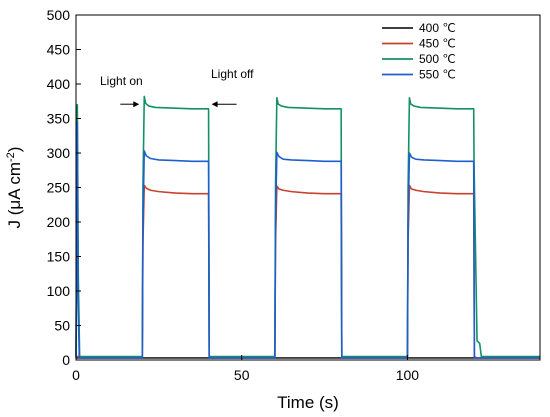  I want to click on y-tick-label: 50, so click(62, 326).